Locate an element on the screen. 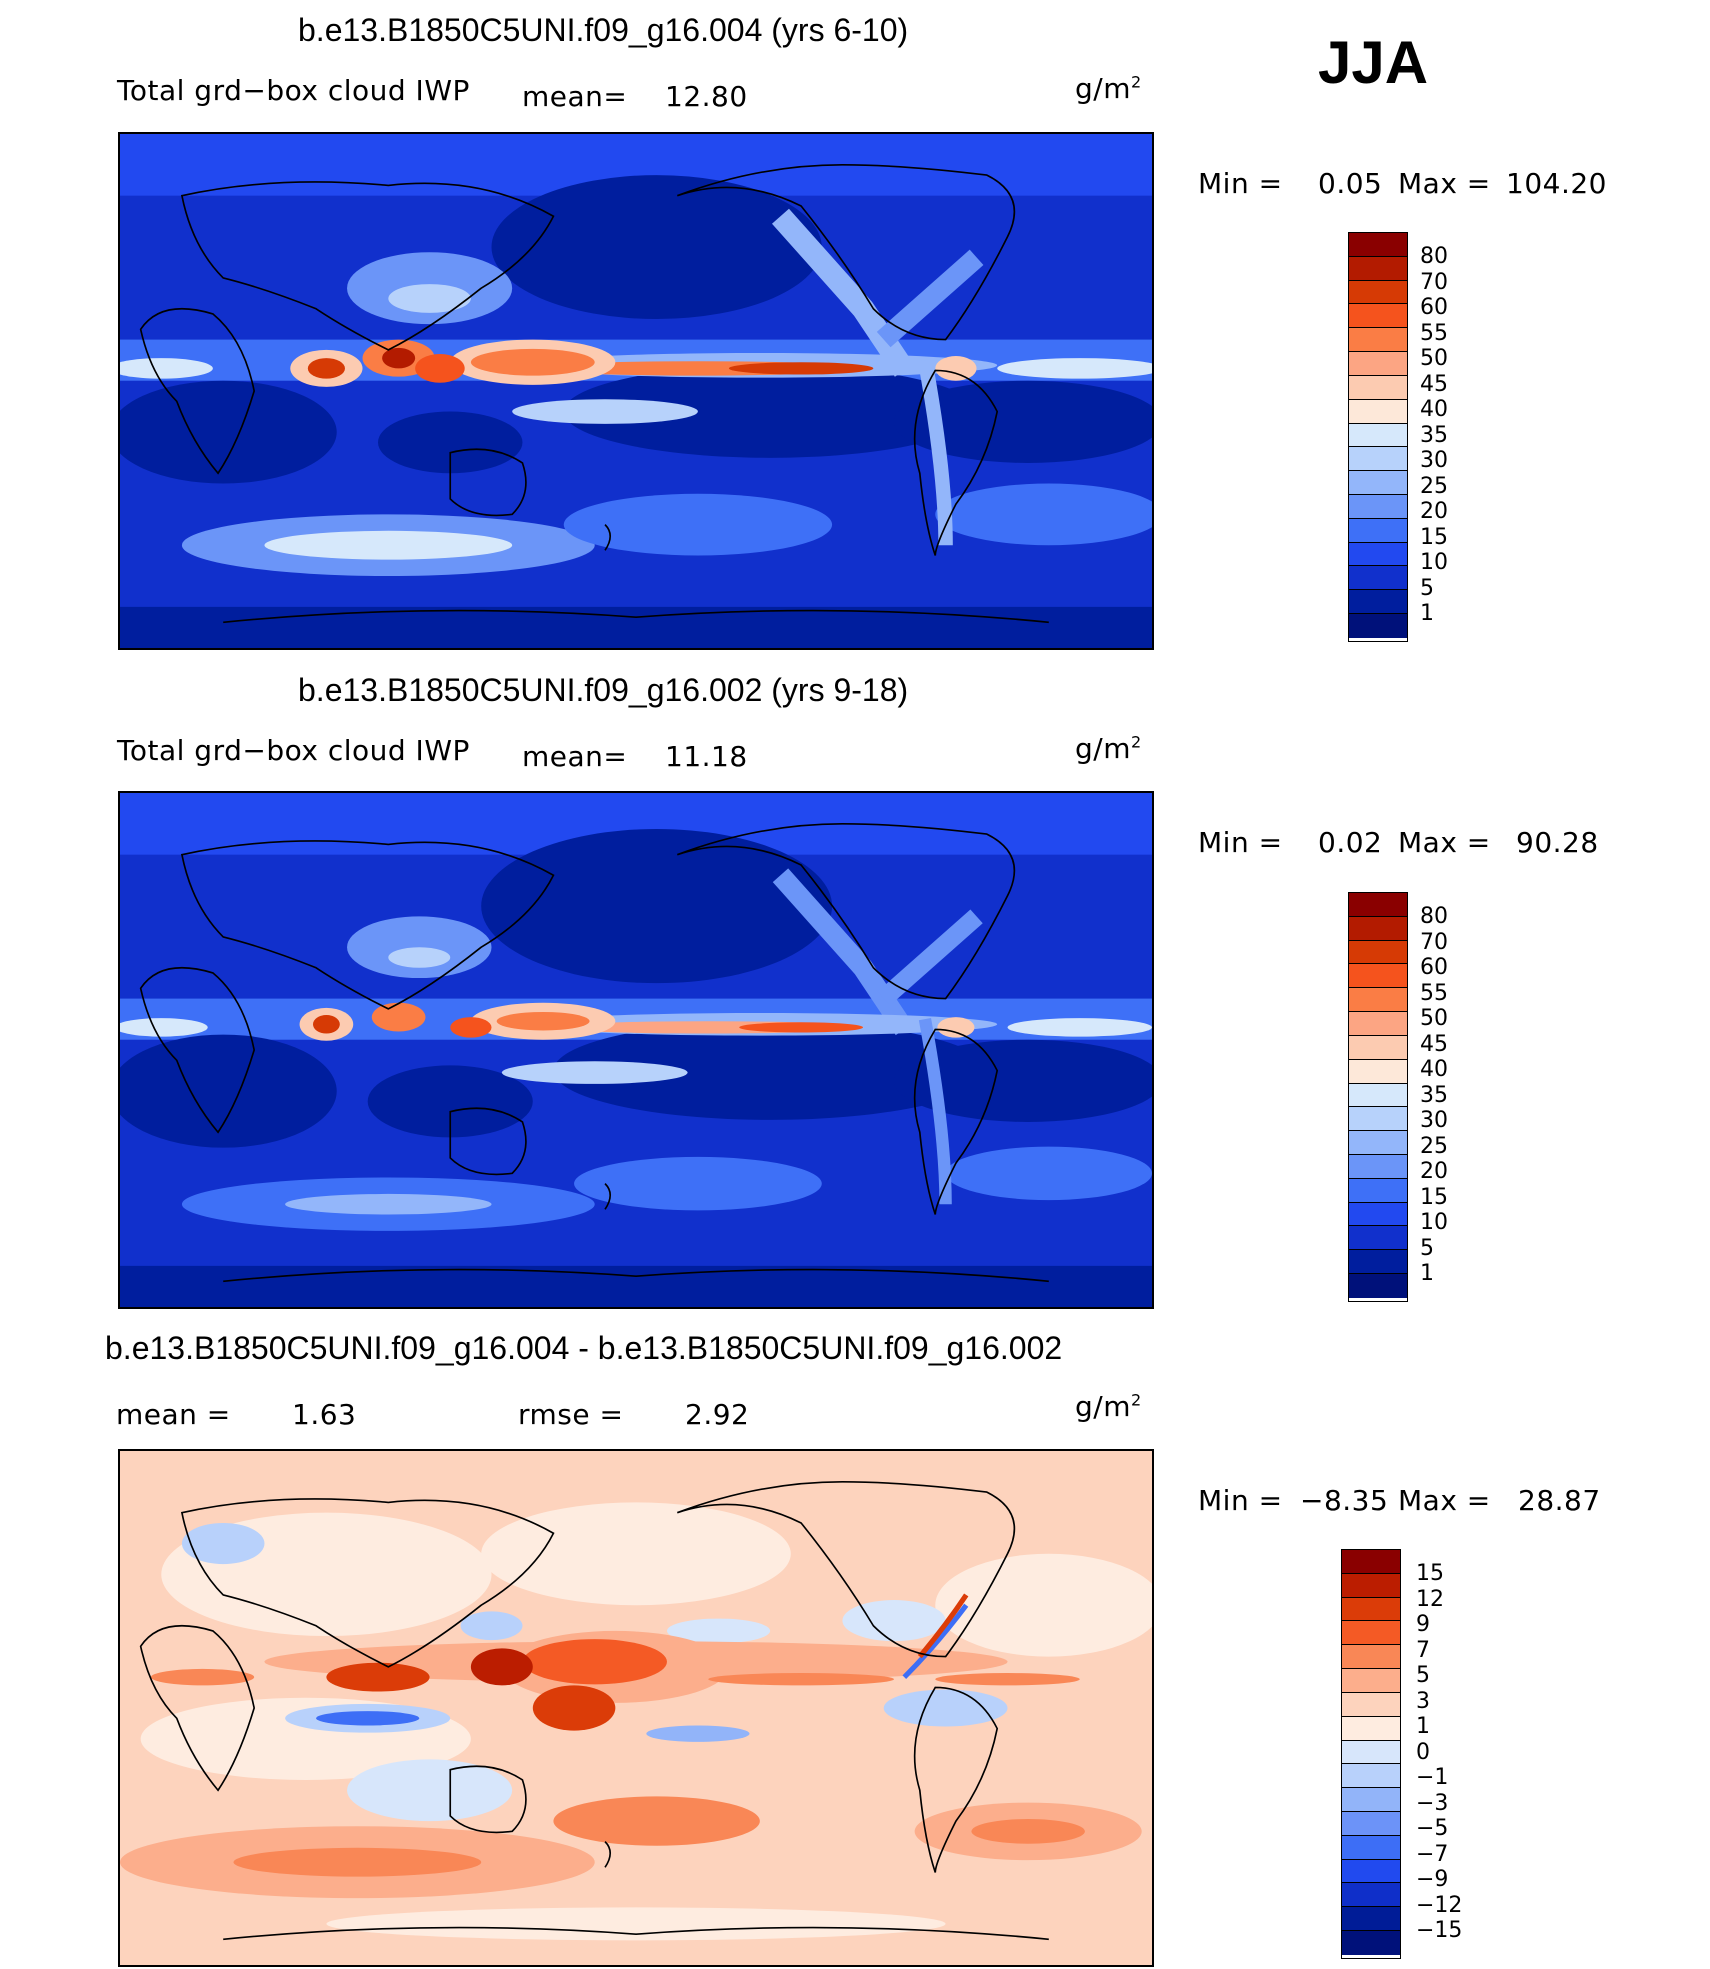  panel1-colorbar-labels: 80 70 60 55 50 45 40 35 30 25 20 15 10 5 1 is located at coordinates (1434, 435).